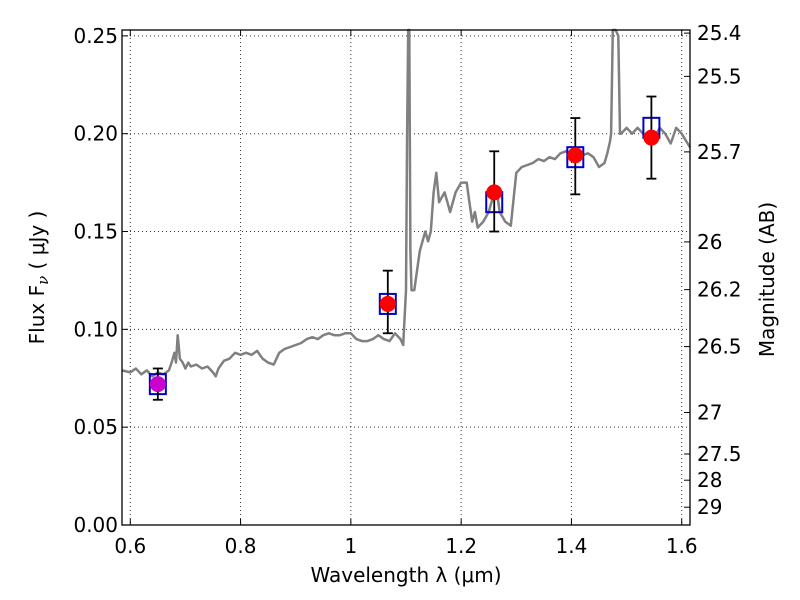  Describe the element at coordinates (709, 242) in the screenshot. I see `y2-tick-label: 26` at that location.